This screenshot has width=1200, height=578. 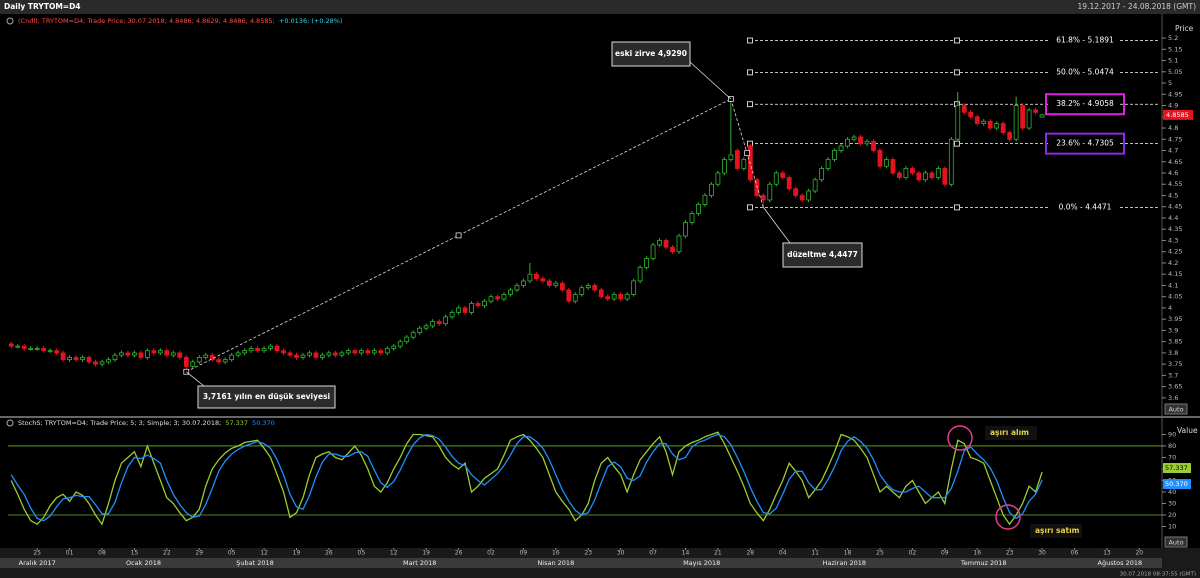 I want to click on y-tick-label: 4.4, so click(x=1173, y=218).